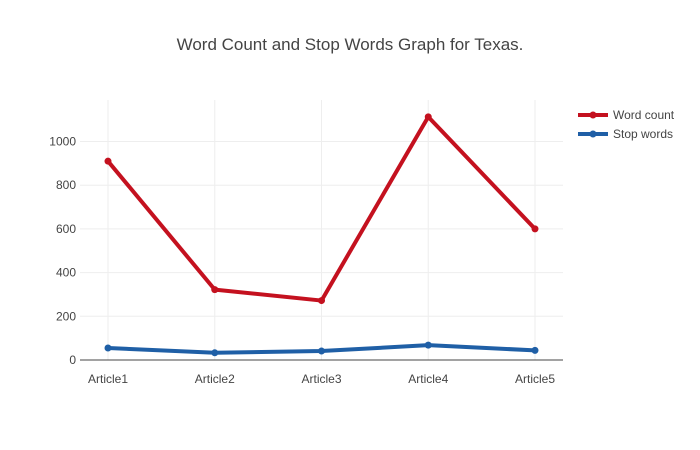 This screenshot has height=450, width=700. What do you see at coordinates (66, 229) in the screenshot?
I see `y-tick-label: 600` at bounding box center [66, 229].